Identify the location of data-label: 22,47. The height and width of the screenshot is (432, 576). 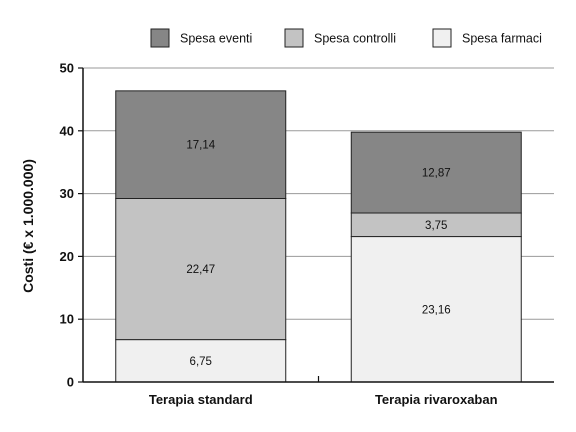
(200, 270).